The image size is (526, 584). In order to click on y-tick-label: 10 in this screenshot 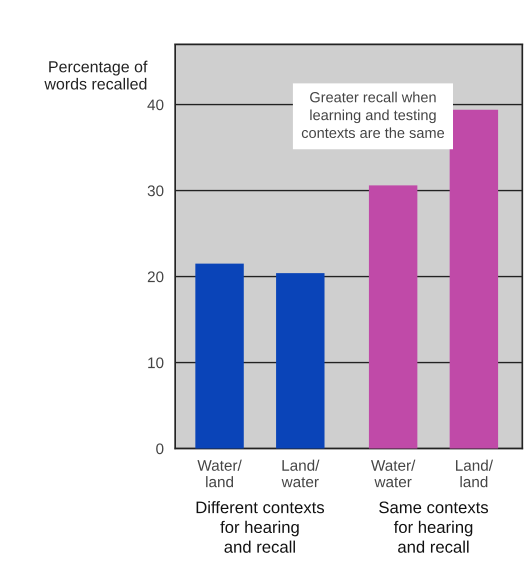, I will do `click(156, 362)`.